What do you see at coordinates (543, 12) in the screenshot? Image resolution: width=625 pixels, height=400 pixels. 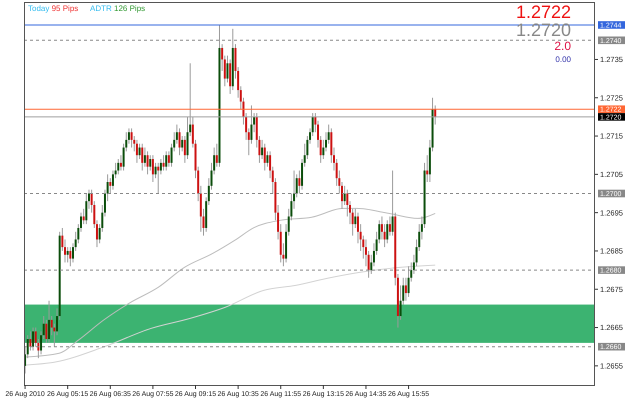 I see `annotation: 1.2722` at bounding box center [543, 12].